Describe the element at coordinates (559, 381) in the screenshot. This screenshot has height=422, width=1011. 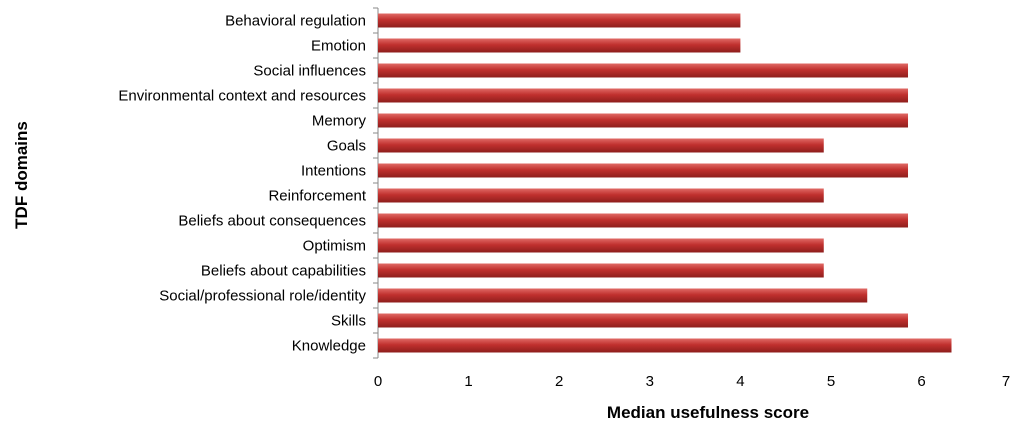
I see `x-tick-label: 2` at that location.